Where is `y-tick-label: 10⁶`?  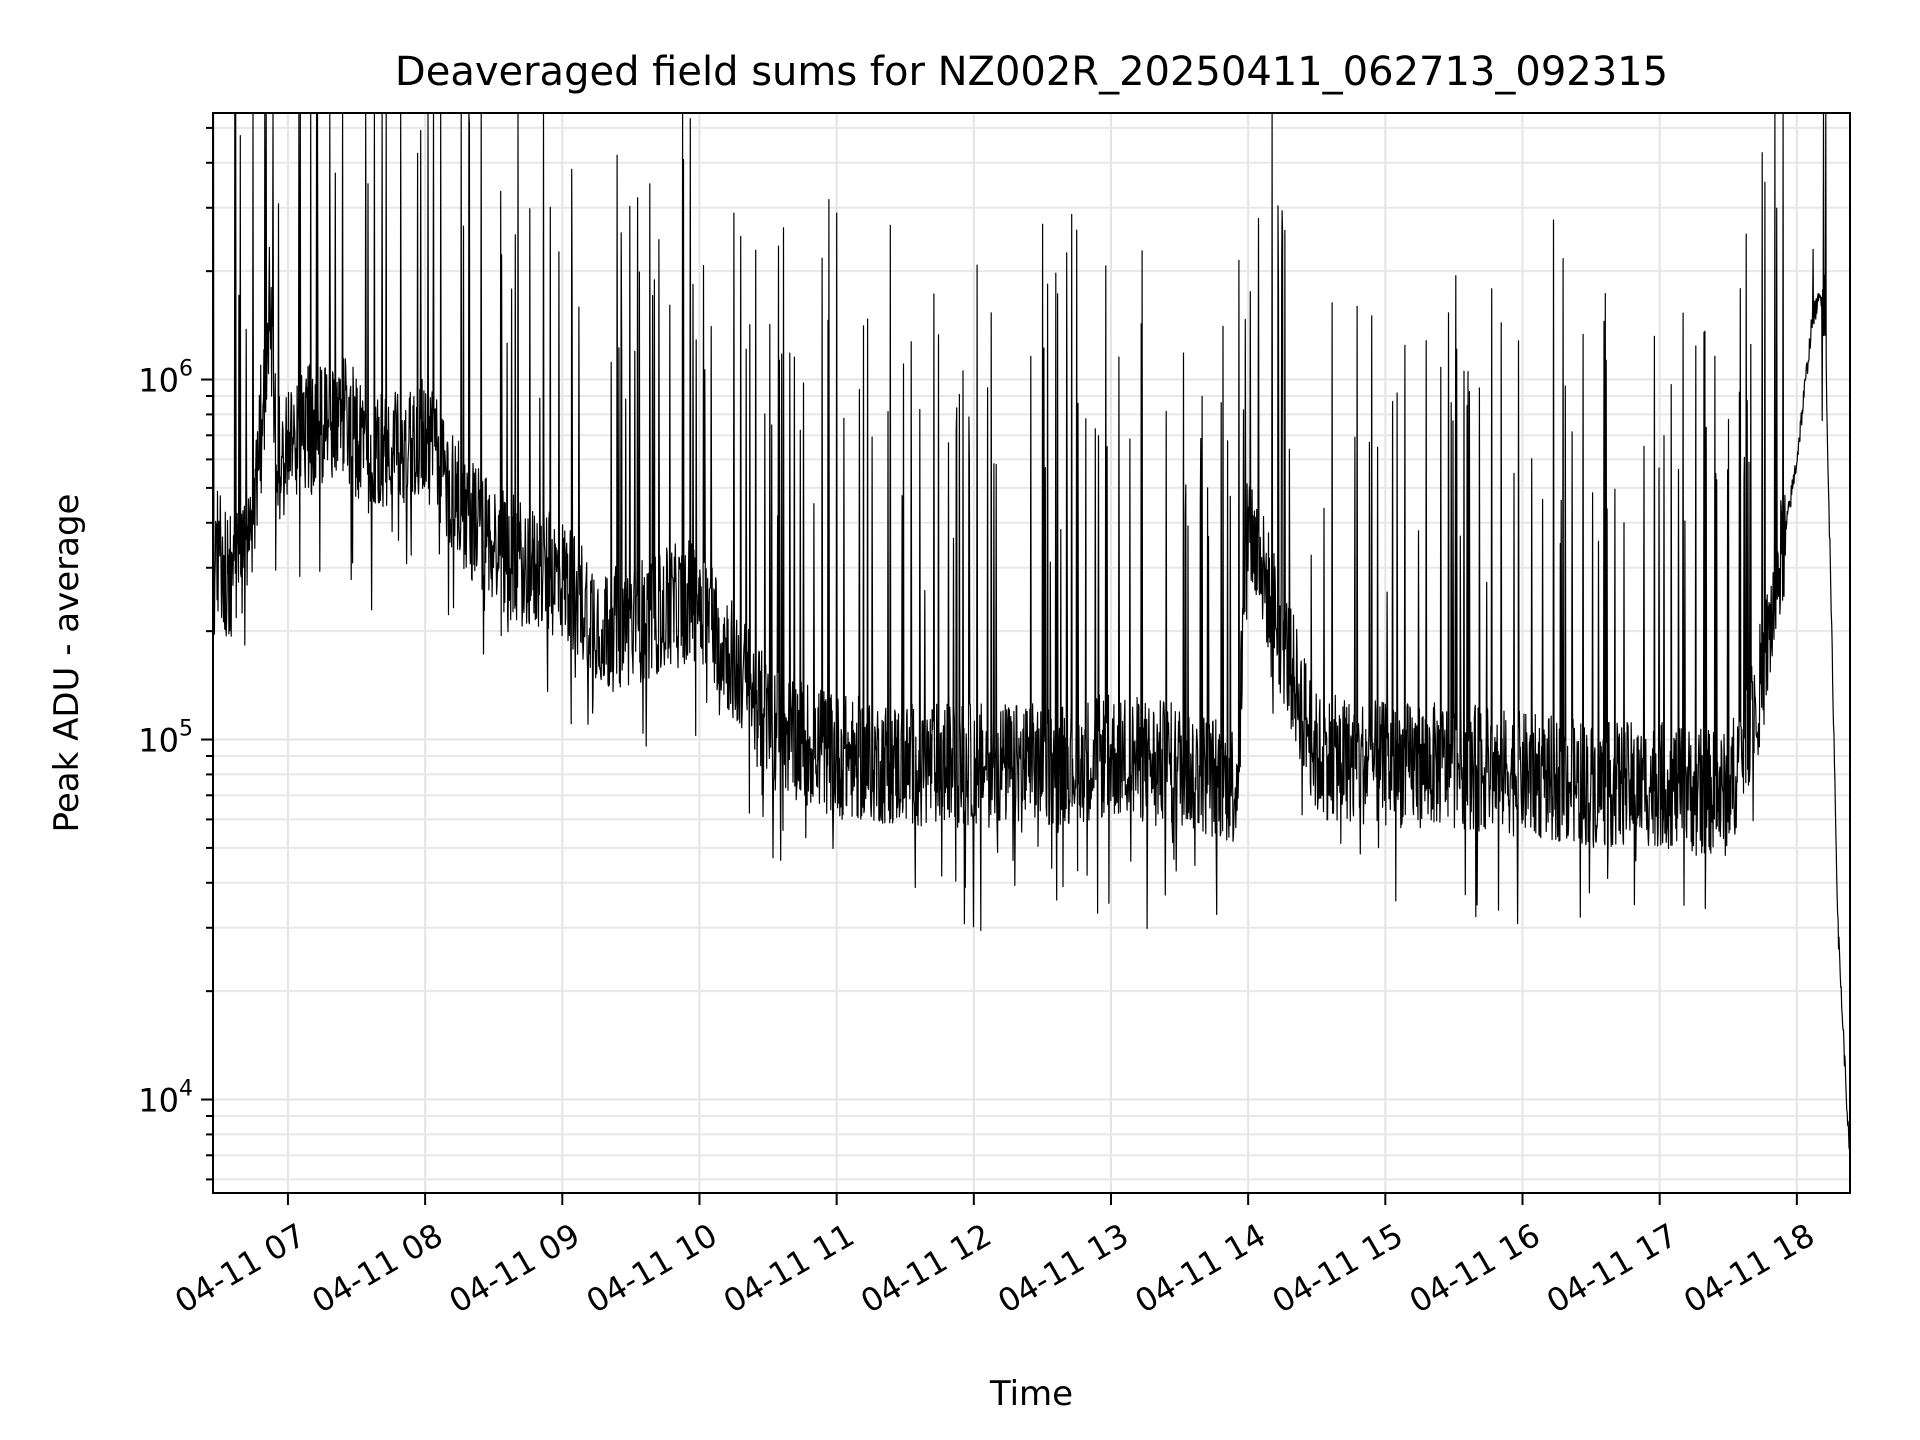 y-tick-label: 10⁶ is located at coordinates (165, 378).